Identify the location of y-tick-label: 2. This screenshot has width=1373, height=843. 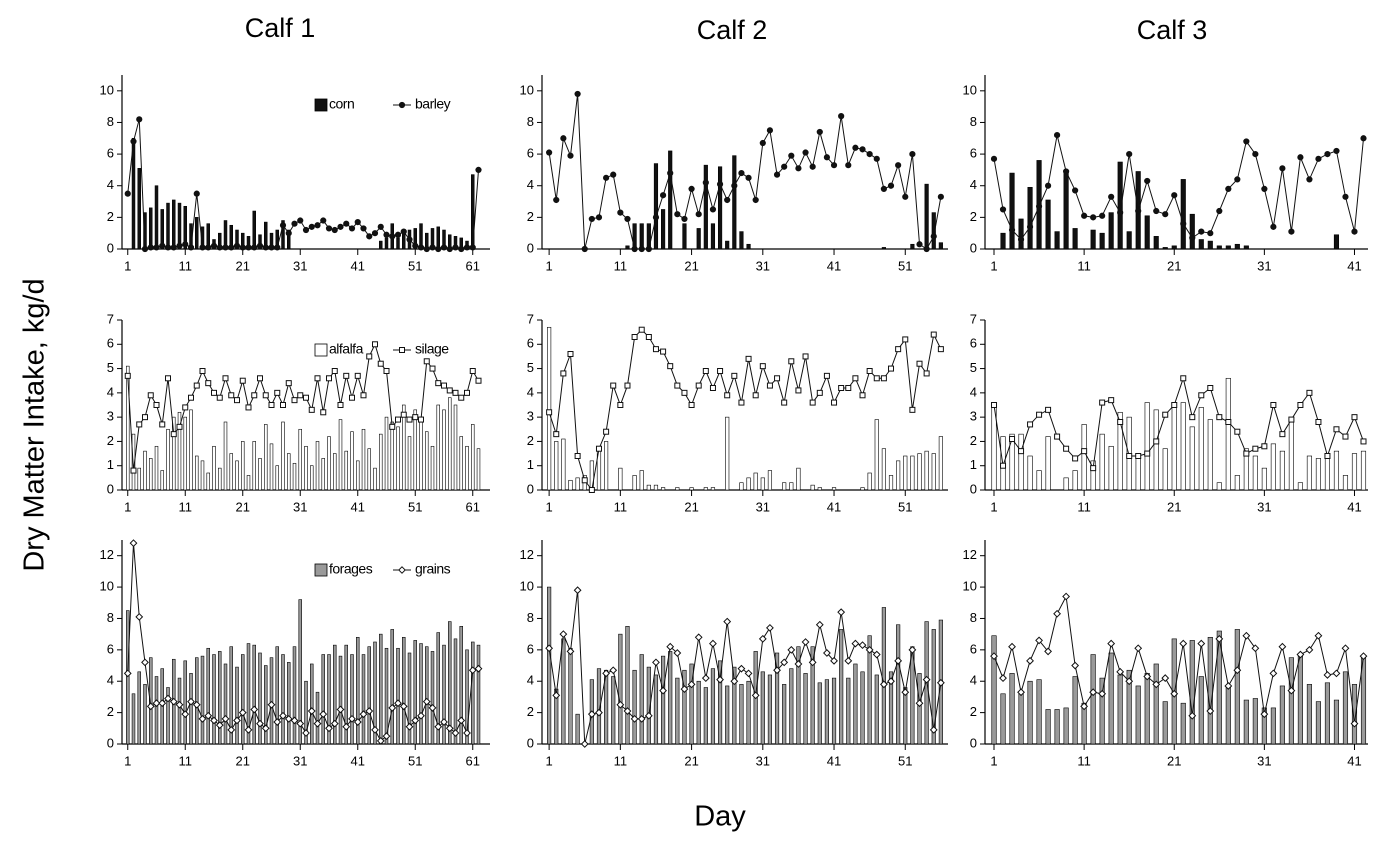
(530, 216).